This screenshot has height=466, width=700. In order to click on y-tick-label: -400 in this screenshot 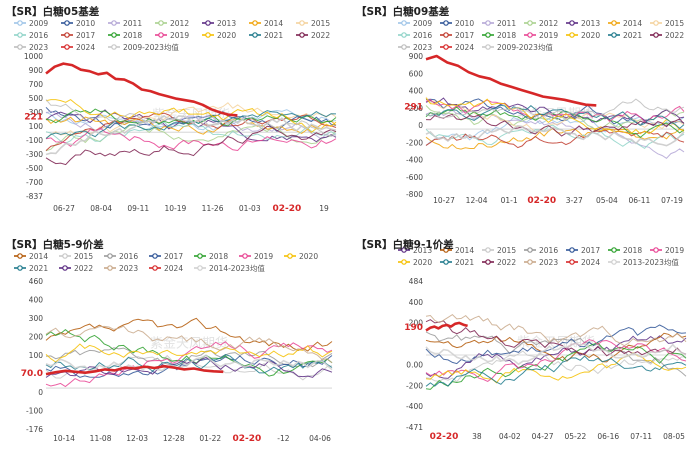, I will do `click(414, 406)`.